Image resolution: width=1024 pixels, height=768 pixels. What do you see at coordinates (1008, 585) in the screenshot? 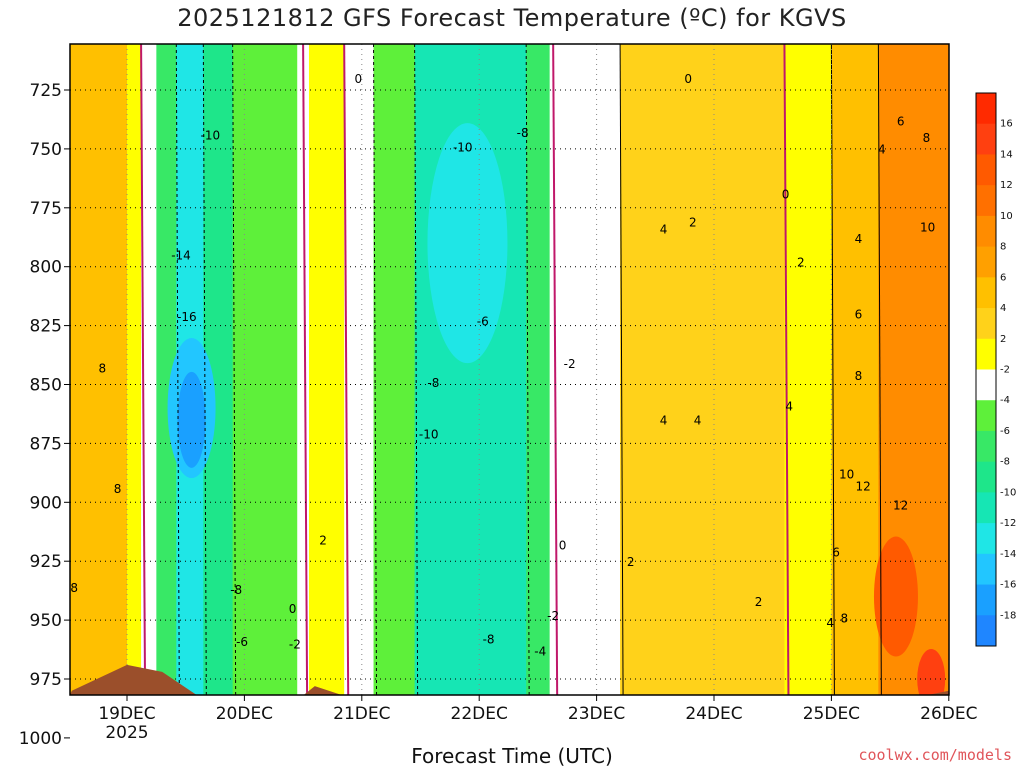
I see `colorbar-label--16: -16` at bounding box center [1008, 585].